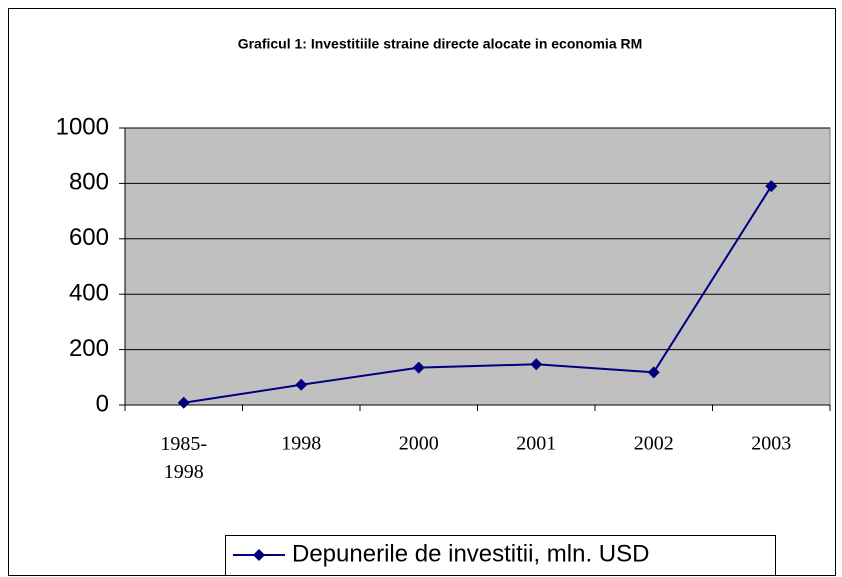 This screenshot has width=842, height=577. I want to click on x-tick-label: 2001, so click(536, 444).